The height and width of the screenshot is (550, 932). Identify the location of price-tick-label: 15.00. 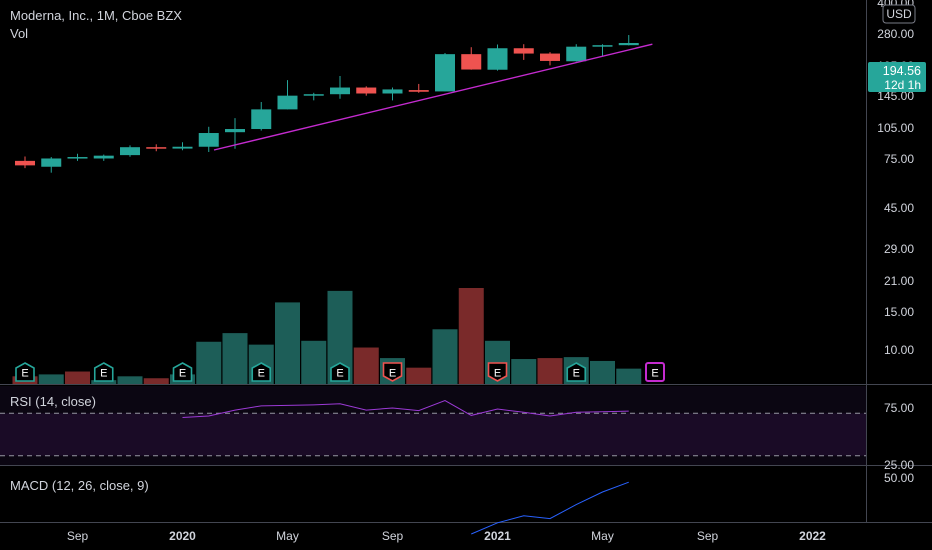
(899, 312).